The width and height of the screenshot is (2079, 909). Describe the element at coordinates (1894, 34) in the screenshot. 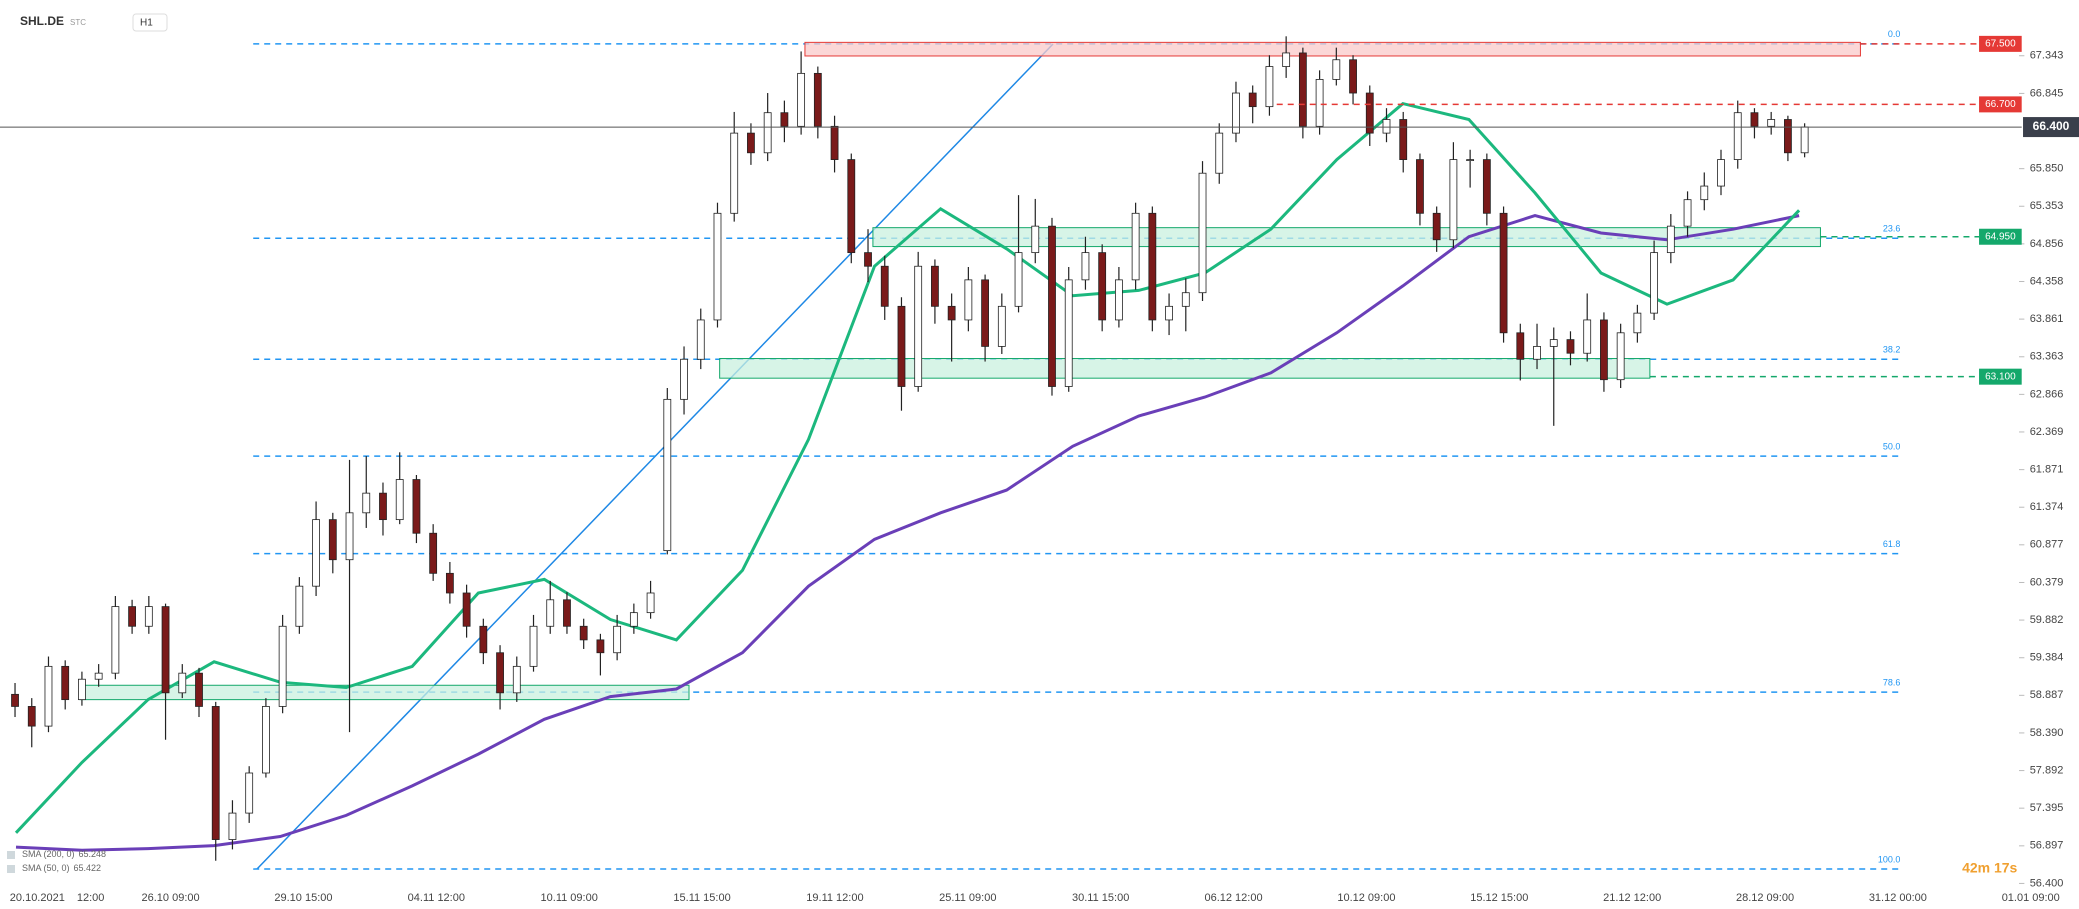

I see `fib-label: 0.0` at that location.